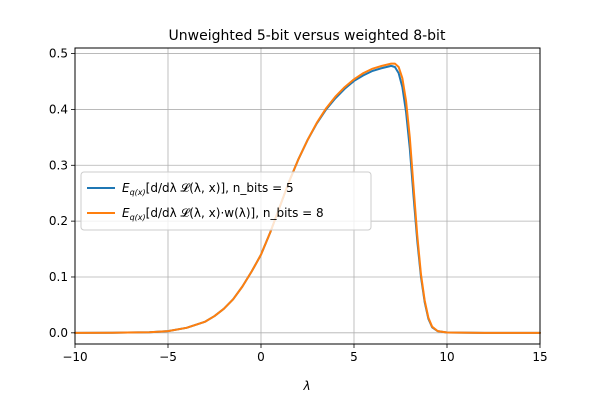 This screenshot has height=404, width=600. I want to click on legend-label-n-bits-5: Eq(x)[d/dλ 𝓛(λ, x)], n_bits = 5, so click(208, 189).